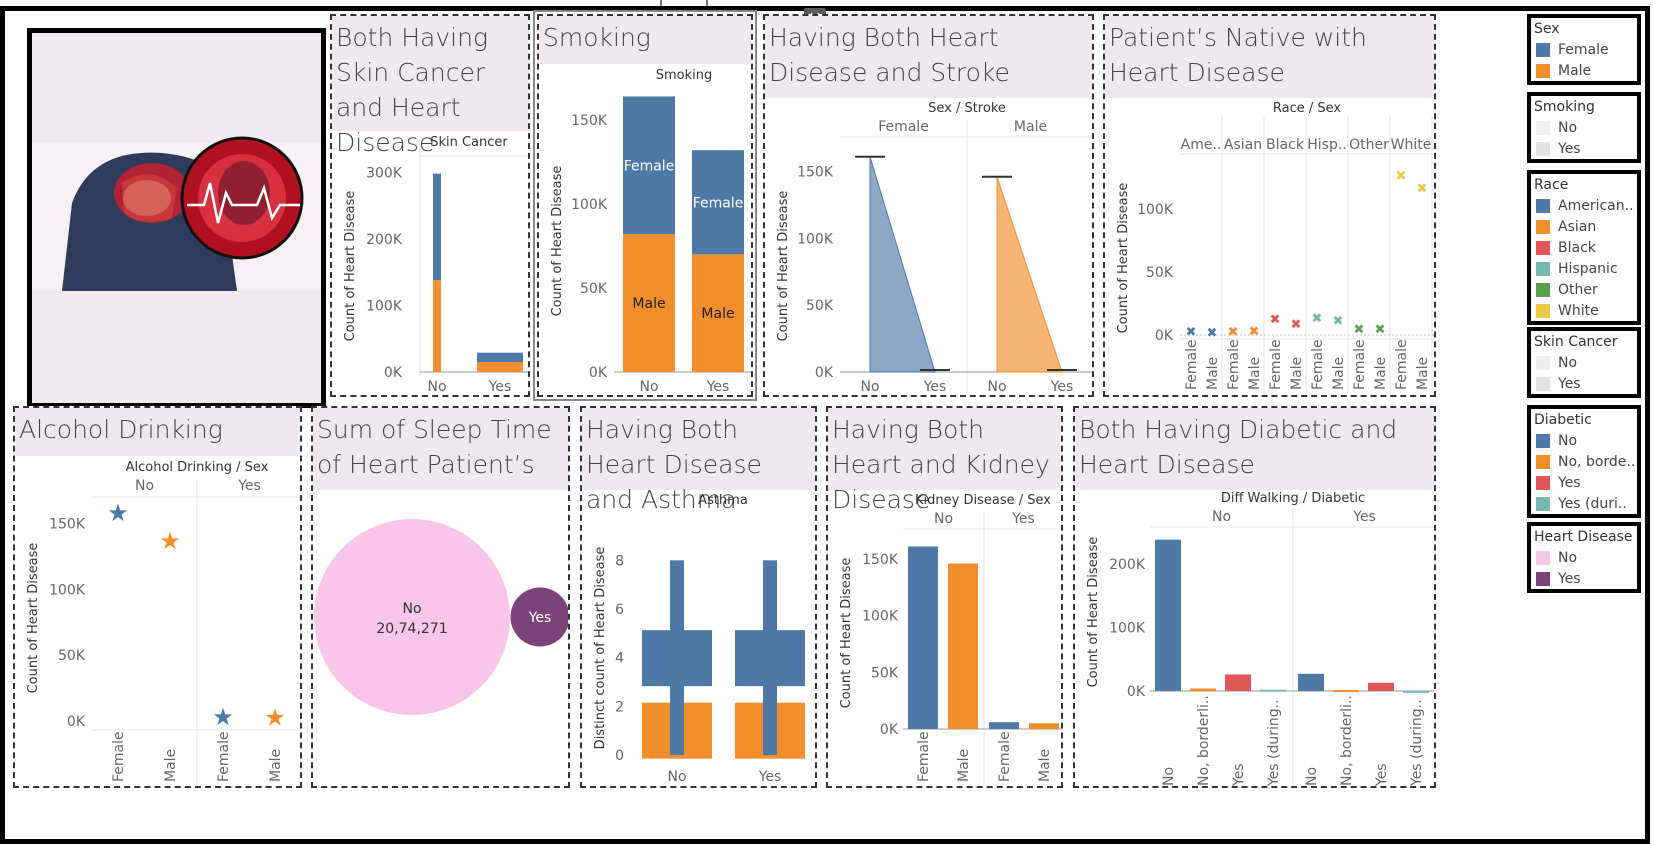  What do you see at coordinates (411, 629) in the screenshot?
I see `bubble-value: 20,74,271` at bounding box center [411, 629].